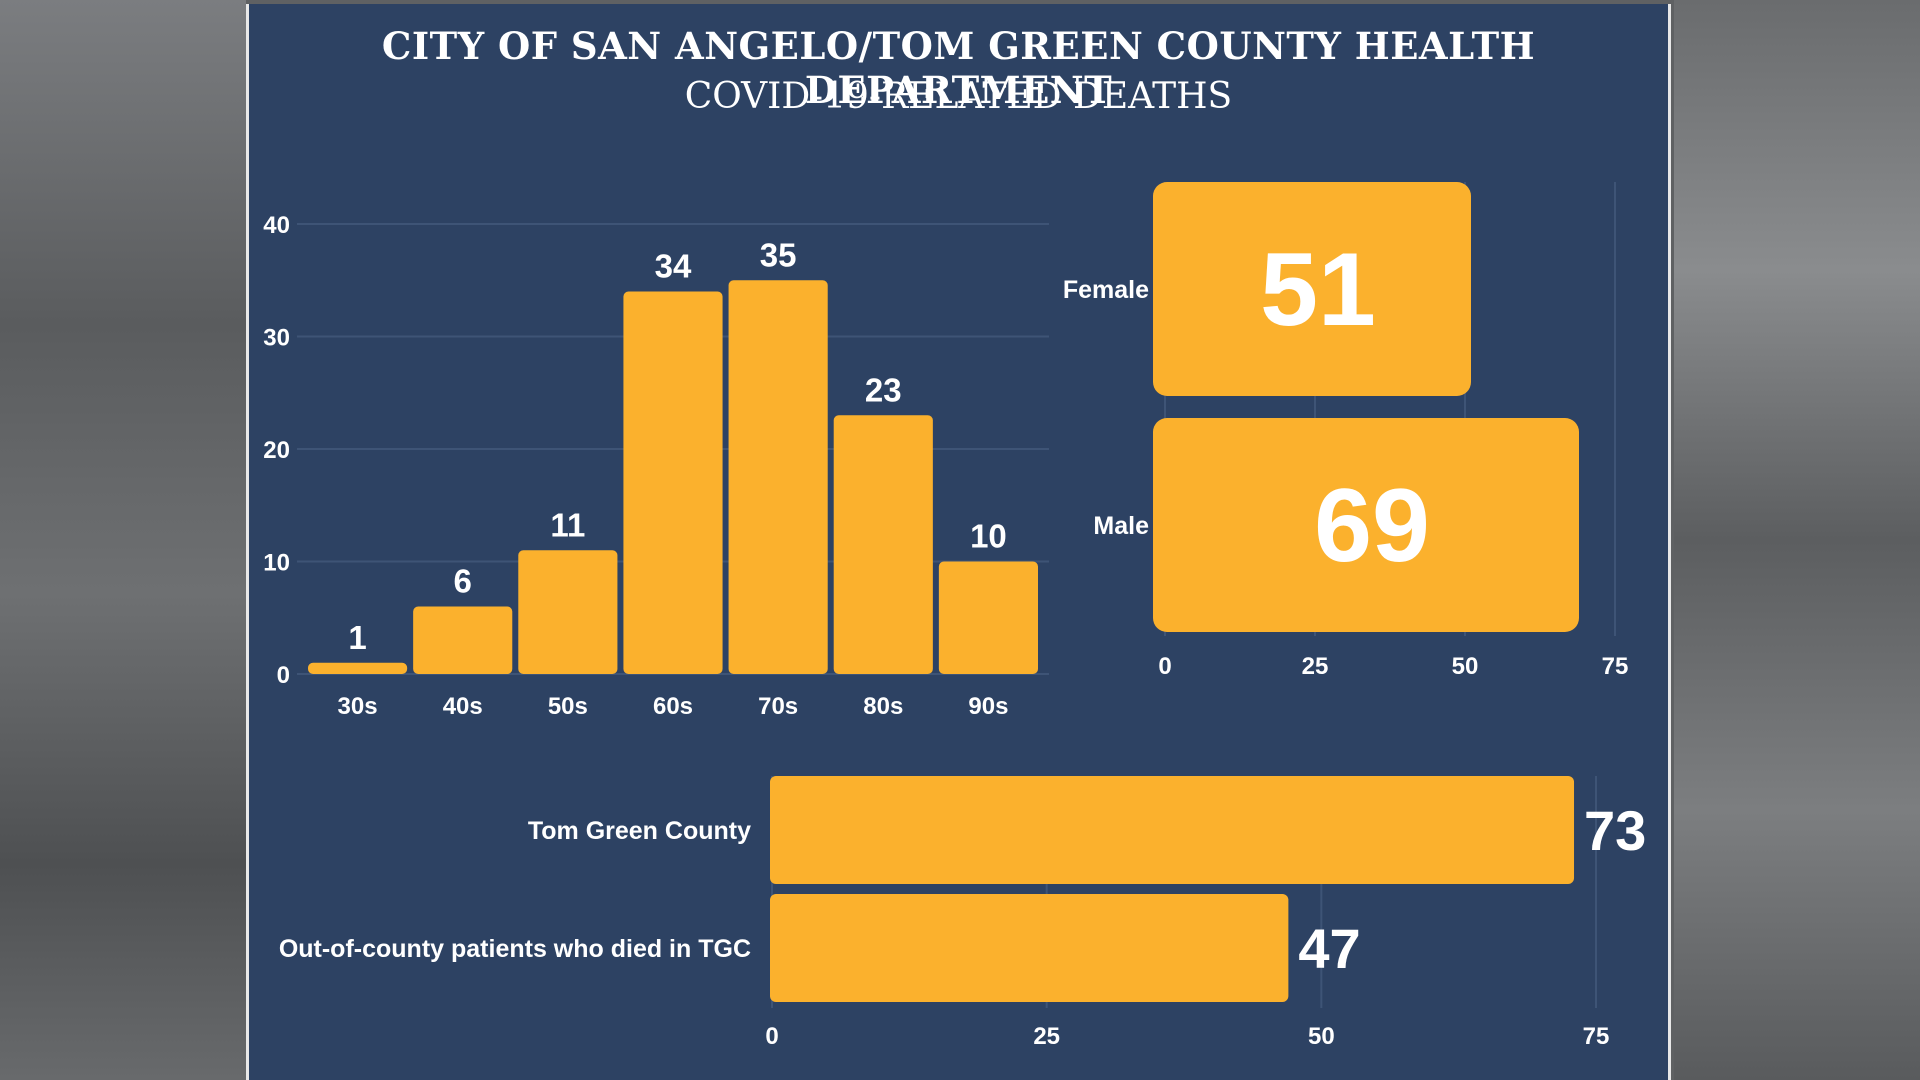  I want to click on age-bar-90s, so click(988, 617).